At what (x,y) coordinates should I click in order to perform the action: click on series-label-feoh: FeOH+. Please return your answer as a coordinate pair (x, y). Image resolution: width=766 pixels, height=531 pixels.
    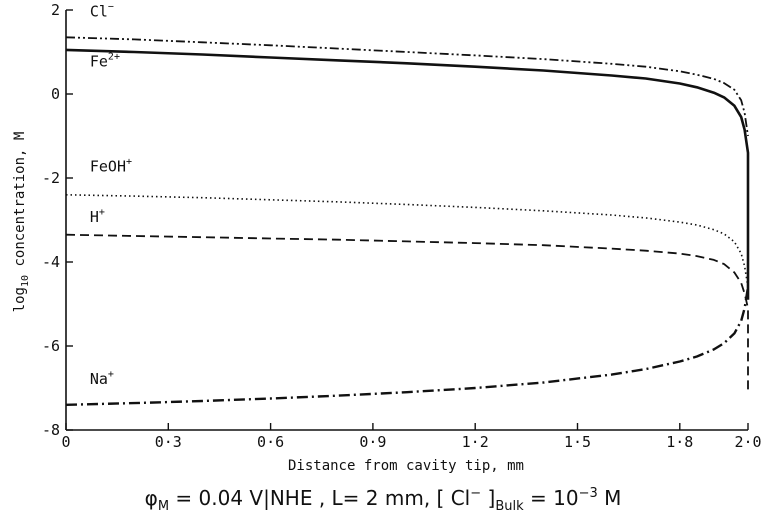
    Looking at the image, I should click on (111, 166).